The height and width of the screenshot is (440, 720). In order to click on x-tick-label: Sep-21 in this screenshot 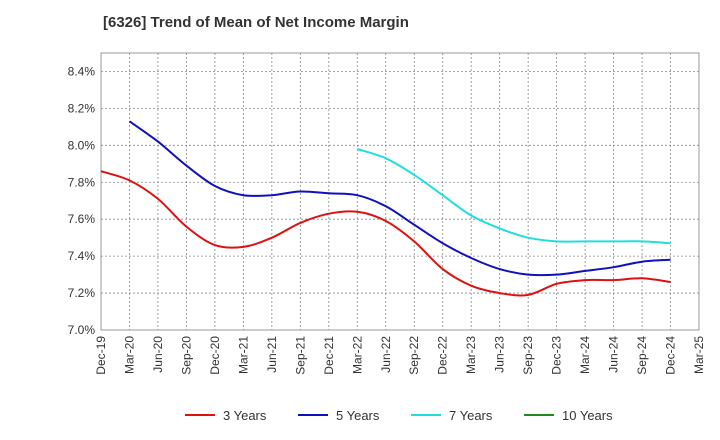, I will do `click(300, 355)`.